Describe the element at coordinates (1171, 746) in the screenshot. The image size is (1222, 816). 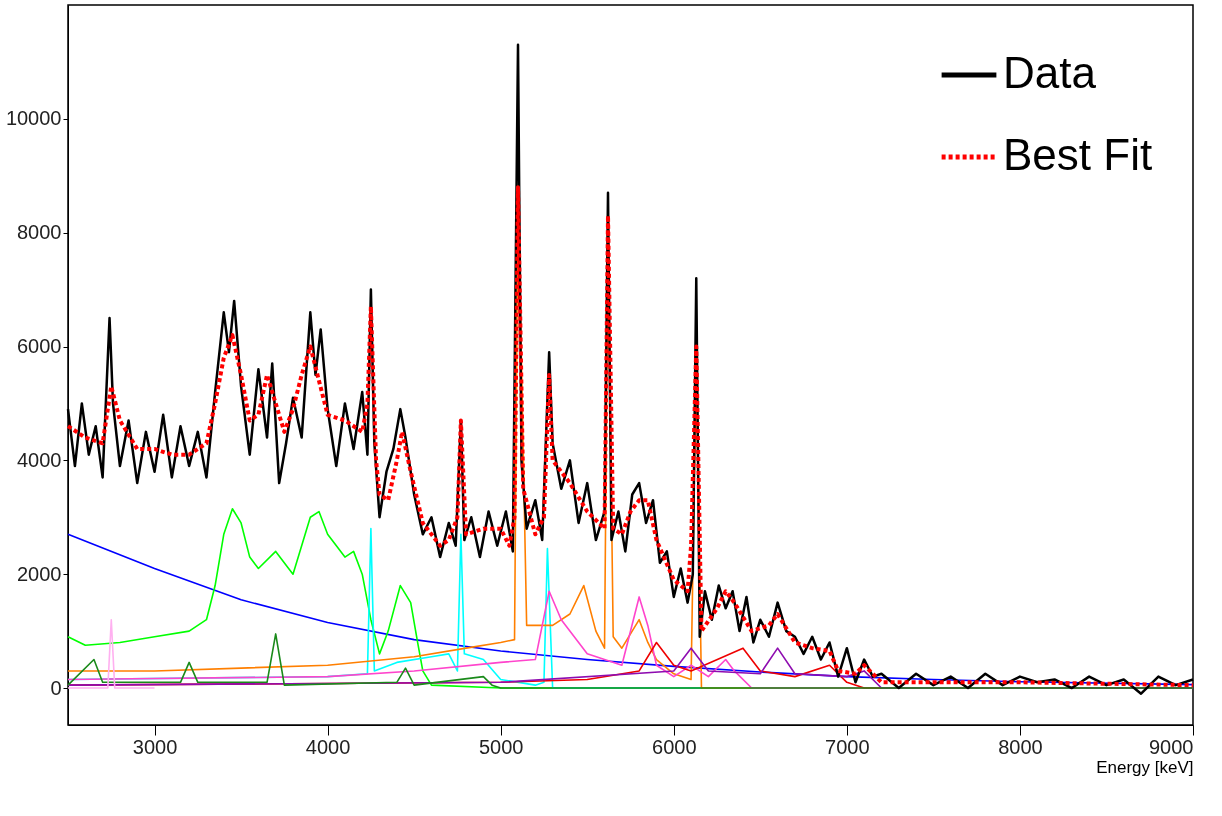
I see `x-tick-label: 9000` at that location.